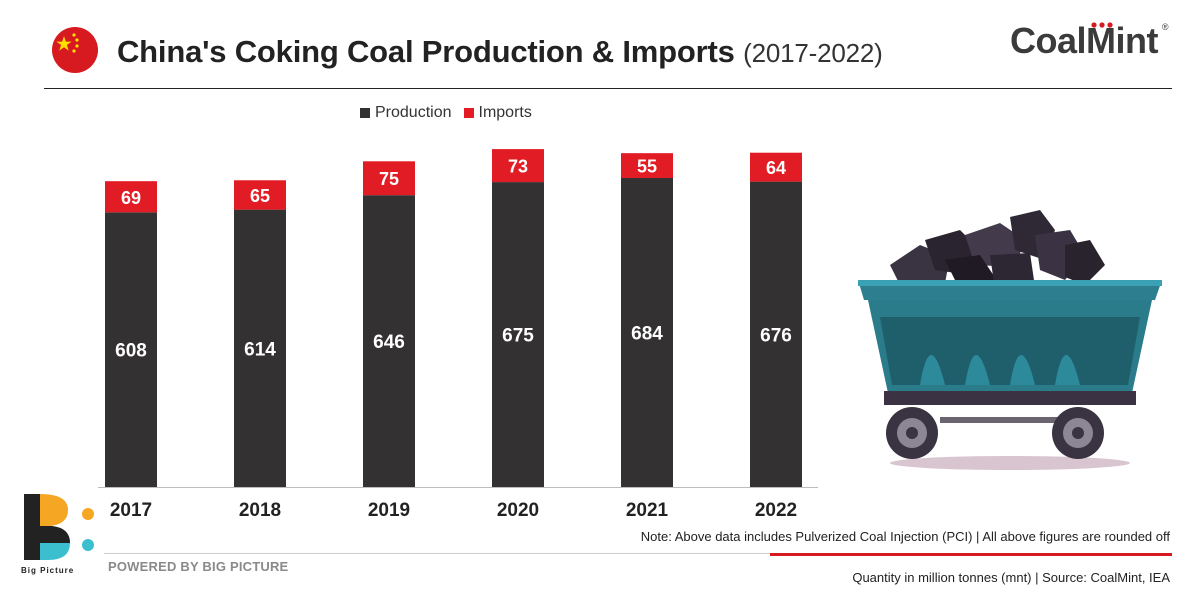 The width and height of the screenshot is (1200, 600). What do you see at coordinates (608, 88) in the screenshot?
I see `header-divider` at bounding box center [608, 88].